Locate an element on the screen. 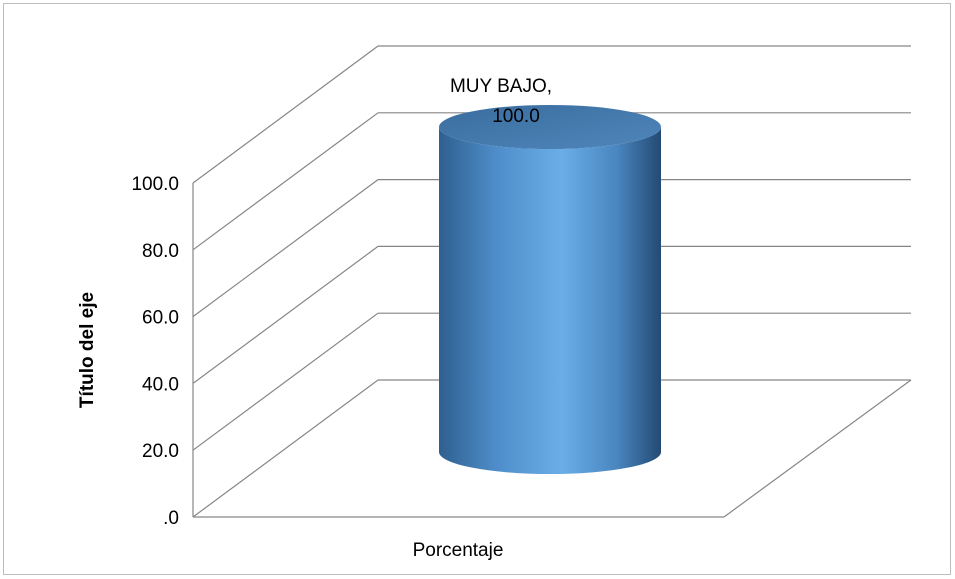  y-axis-title: Título del eje is located at coordinates (87, 350).